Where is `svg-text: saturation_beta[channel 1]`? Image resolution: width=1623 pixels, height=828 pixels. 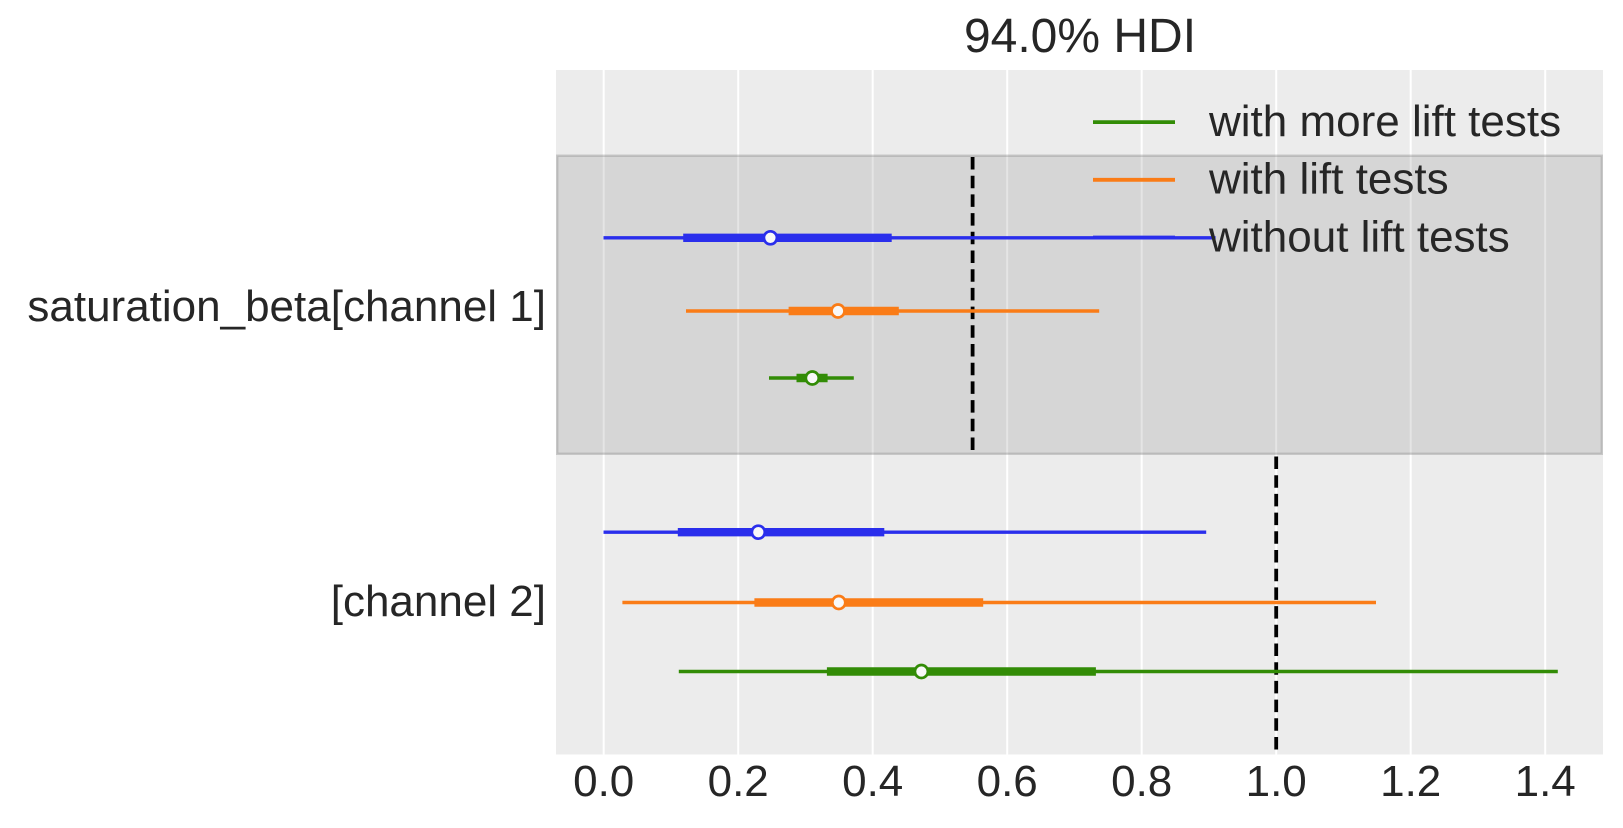 svg-text: saturation_beta[channel 1] is located at coordinates (286, 306).